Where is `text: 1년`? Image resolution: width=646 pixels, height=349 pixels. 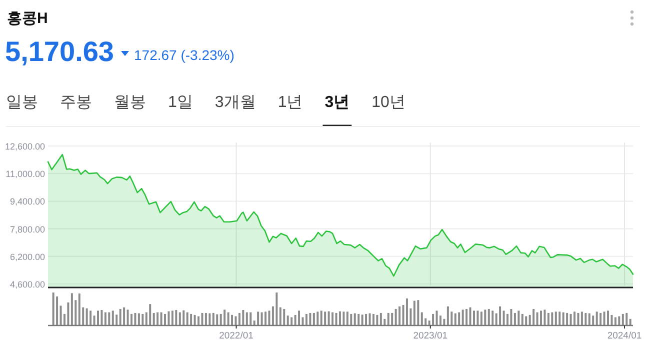
text: 1년 is located at coordinates (290, 102).